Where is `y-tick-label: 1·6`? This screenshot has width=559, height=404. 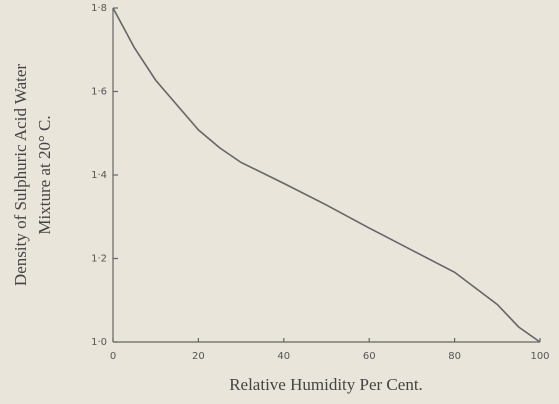
y-tick-label: 1·6 is located at coordinates (99, 92).